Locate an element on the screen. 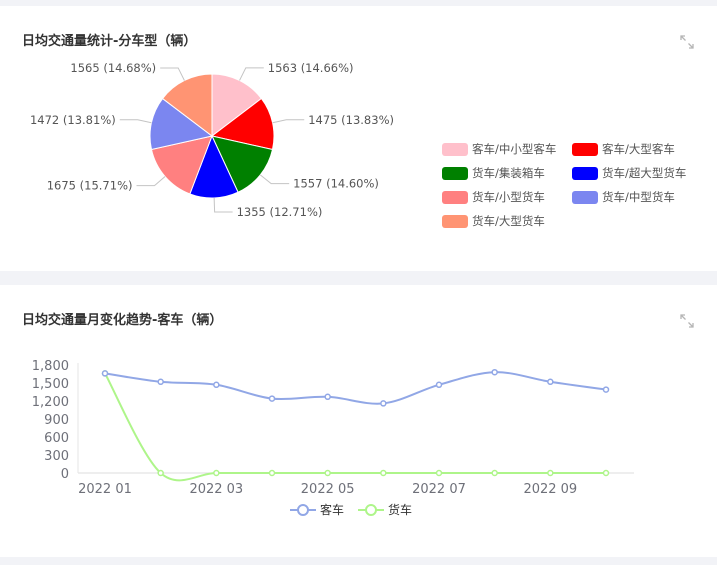 Image resolution: width=717 pixels, height=565 pixels. legend-label: 客车 is located at coordinates (332, 510).